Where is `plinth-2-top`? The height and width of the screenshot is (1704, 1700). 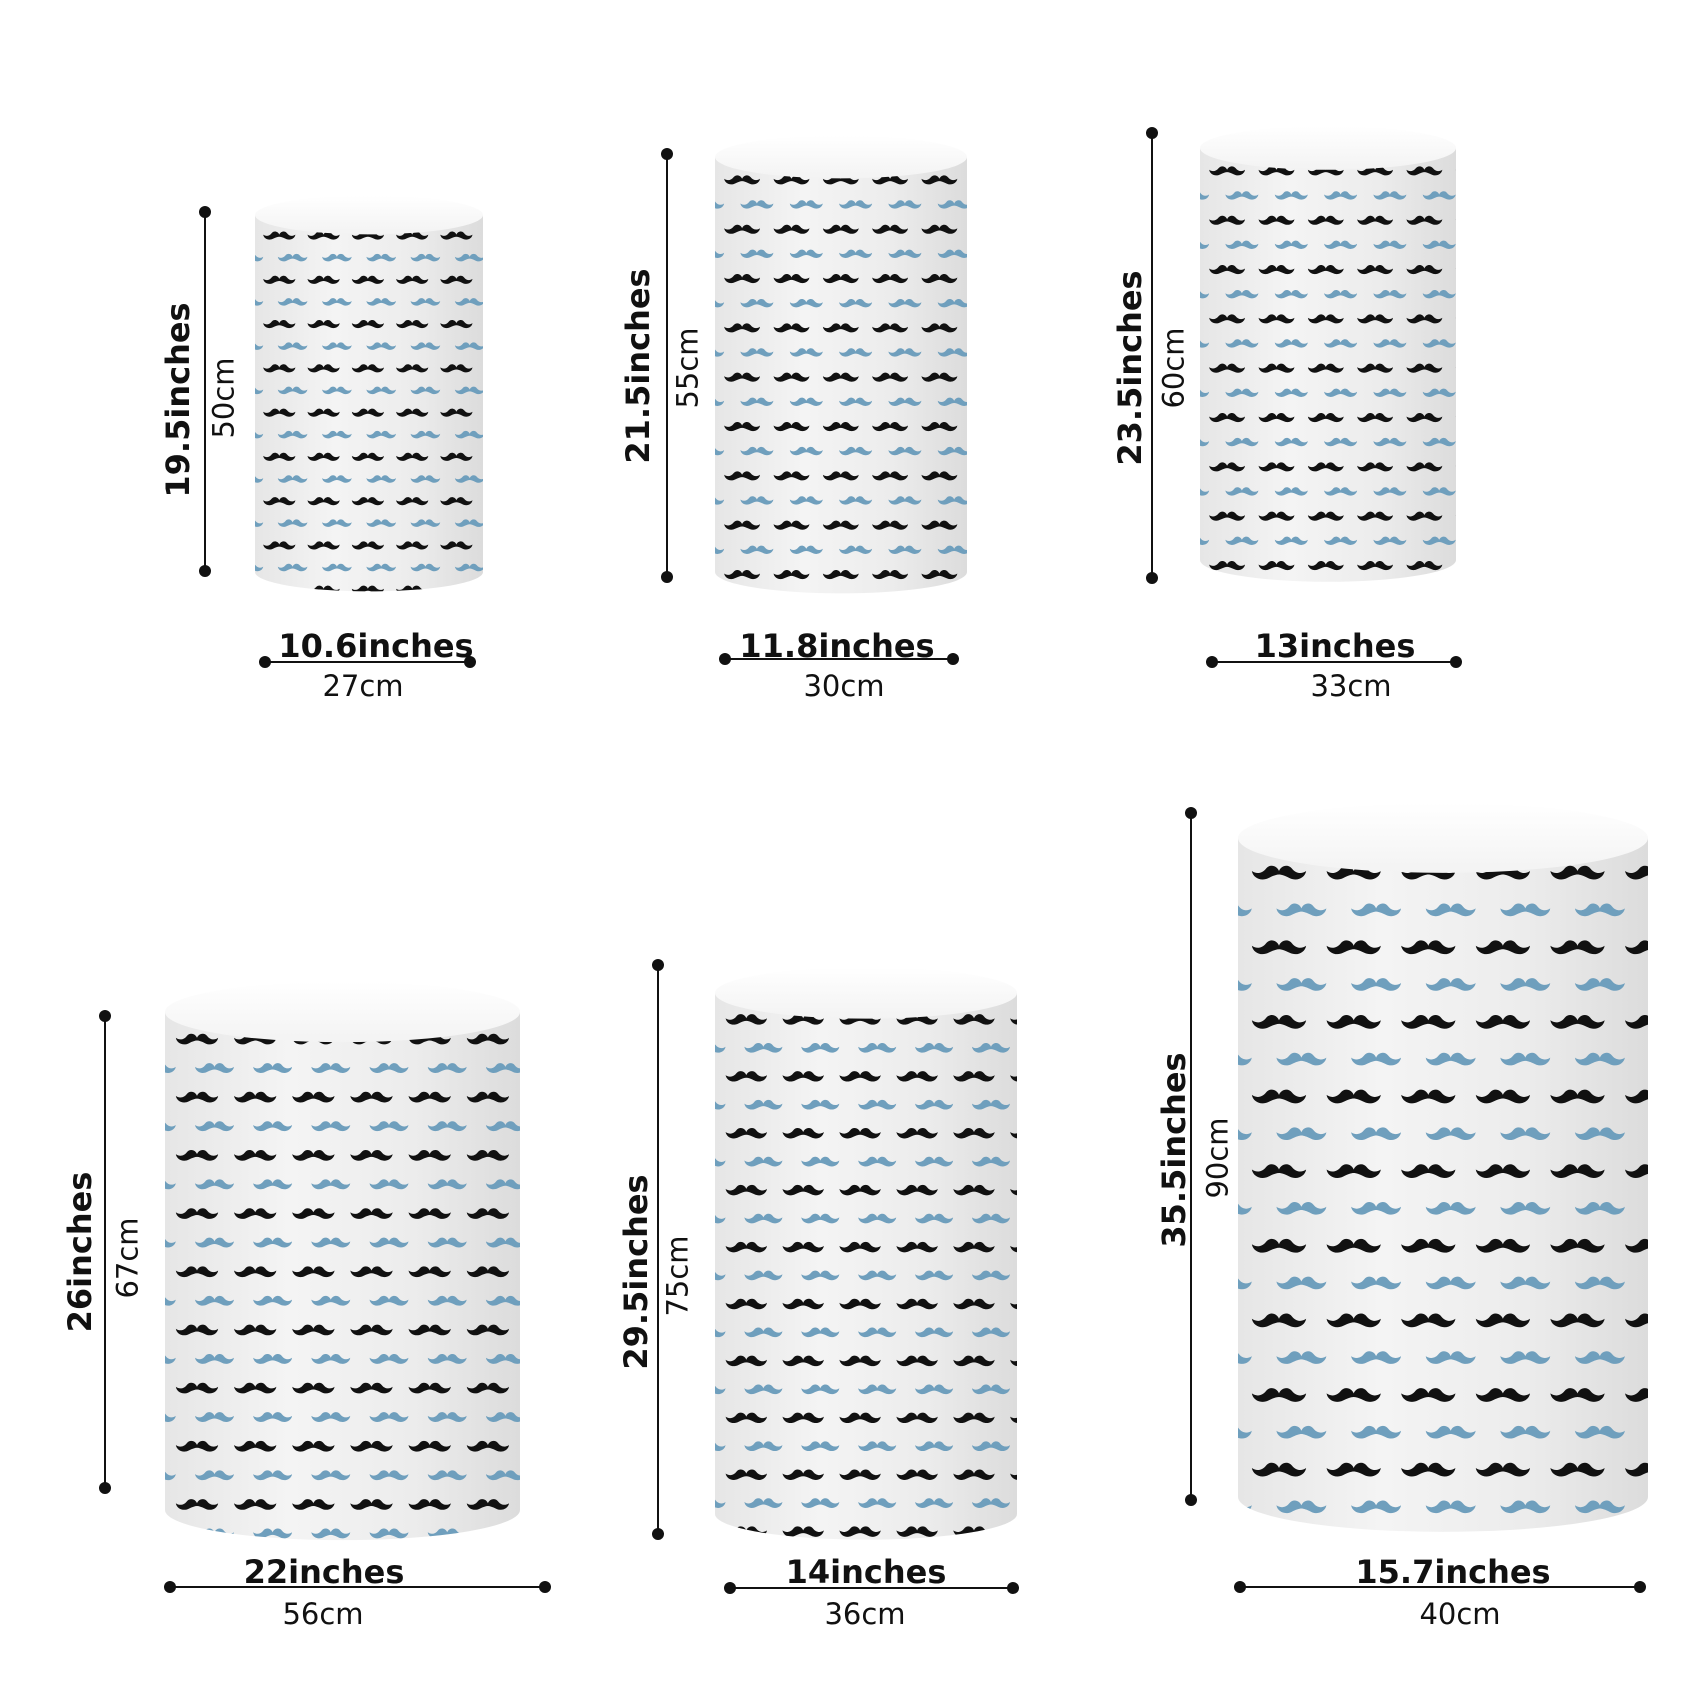
plinth-2-top is located at coordinates (841, 157).